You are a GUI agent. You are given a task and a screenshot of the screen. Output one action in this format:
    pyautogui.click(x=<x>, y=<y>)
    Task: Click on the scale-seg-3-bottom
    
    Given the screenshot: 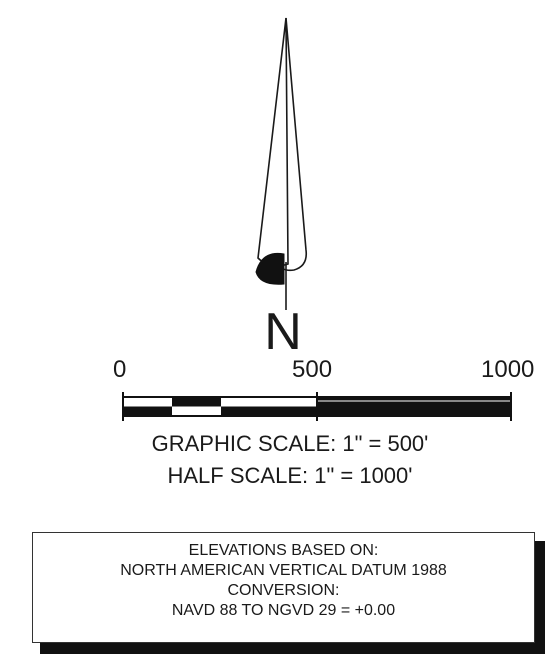 What is the action you would take?
    pyautogui.click(x=269, y=410)
    